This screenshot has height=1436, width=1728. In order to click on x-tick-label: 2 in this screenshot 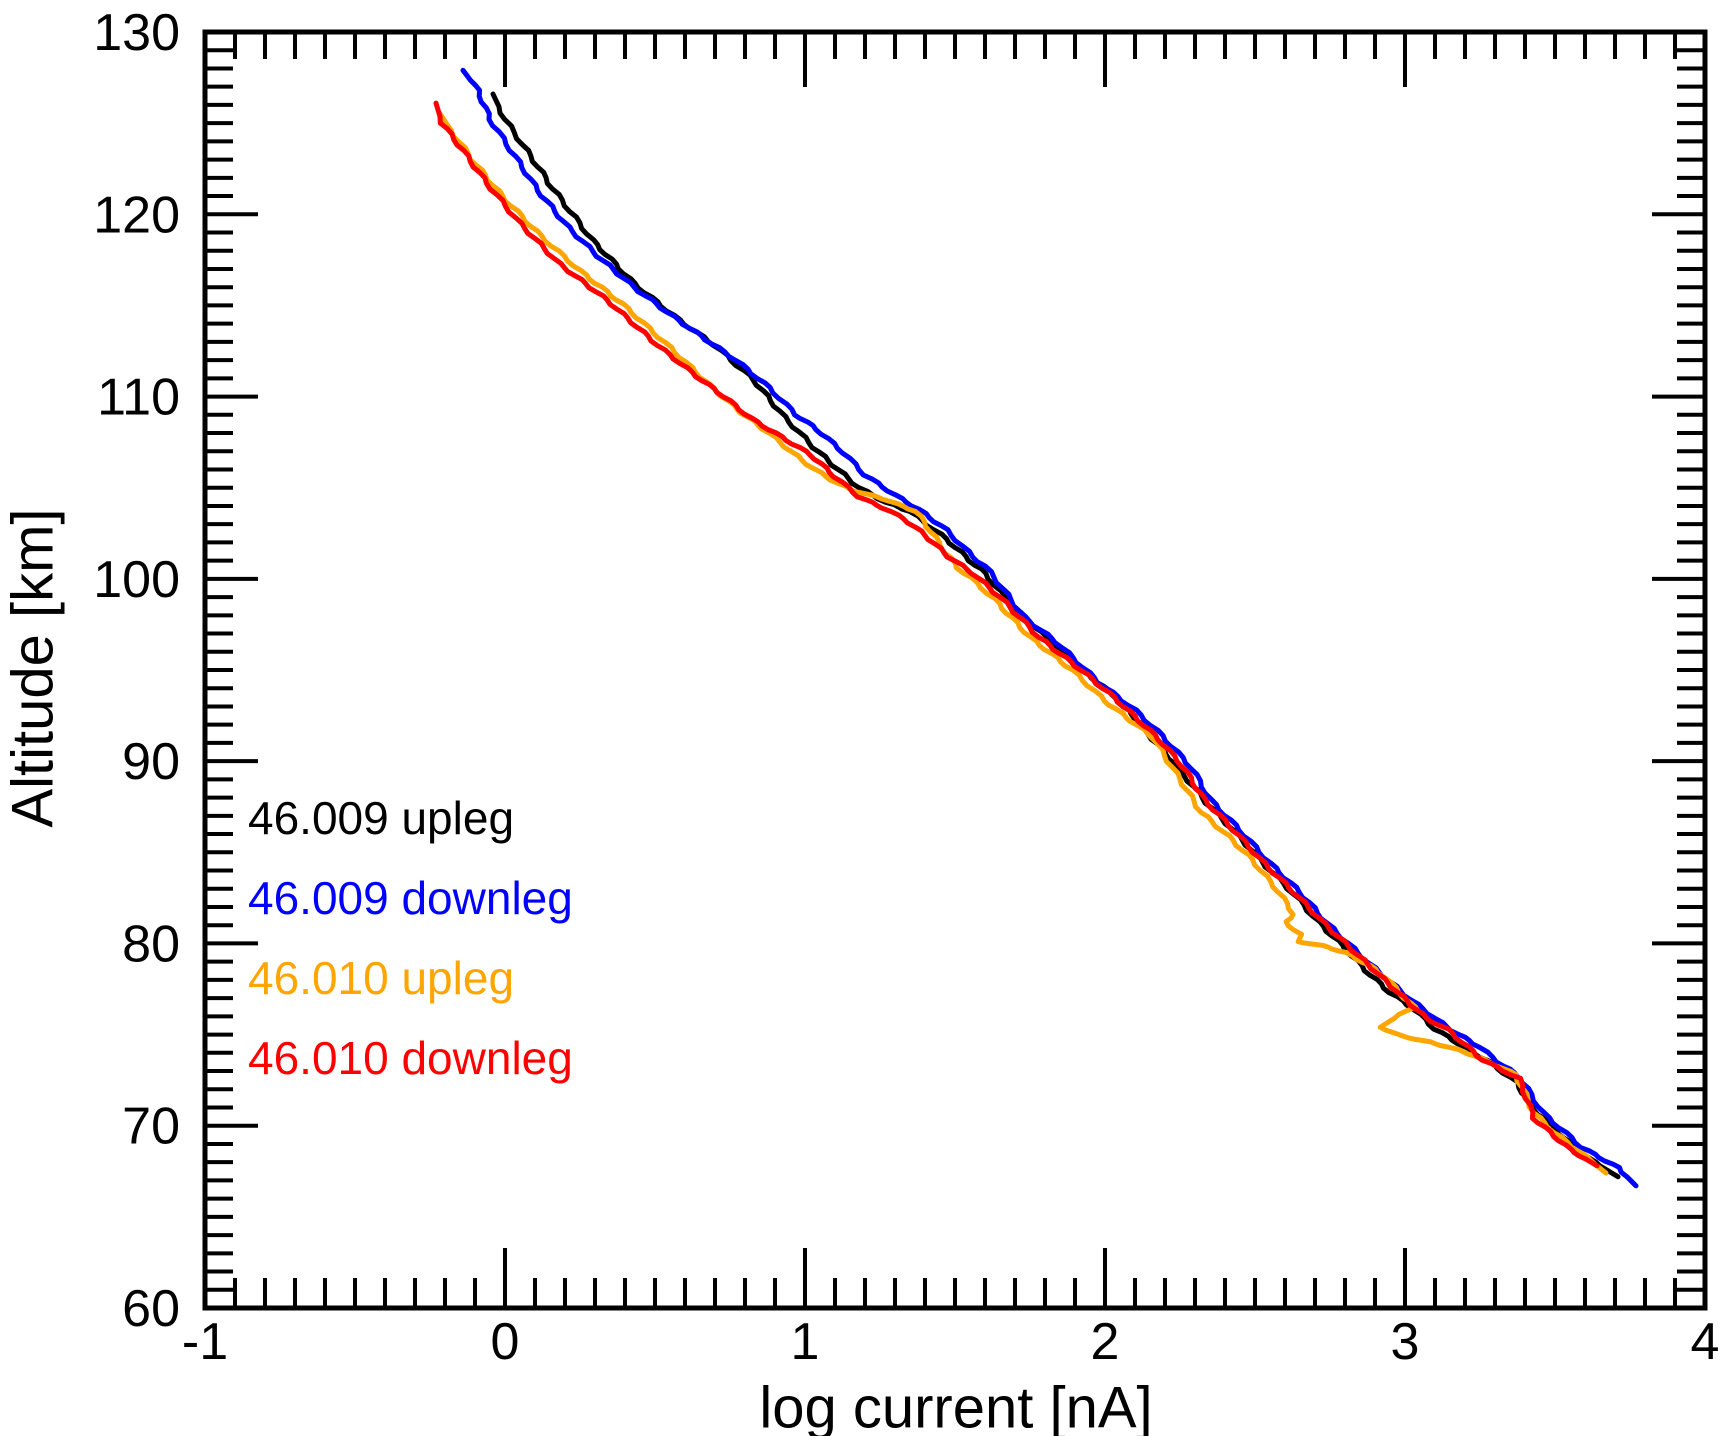, I will do `click(1105, 1342)`.